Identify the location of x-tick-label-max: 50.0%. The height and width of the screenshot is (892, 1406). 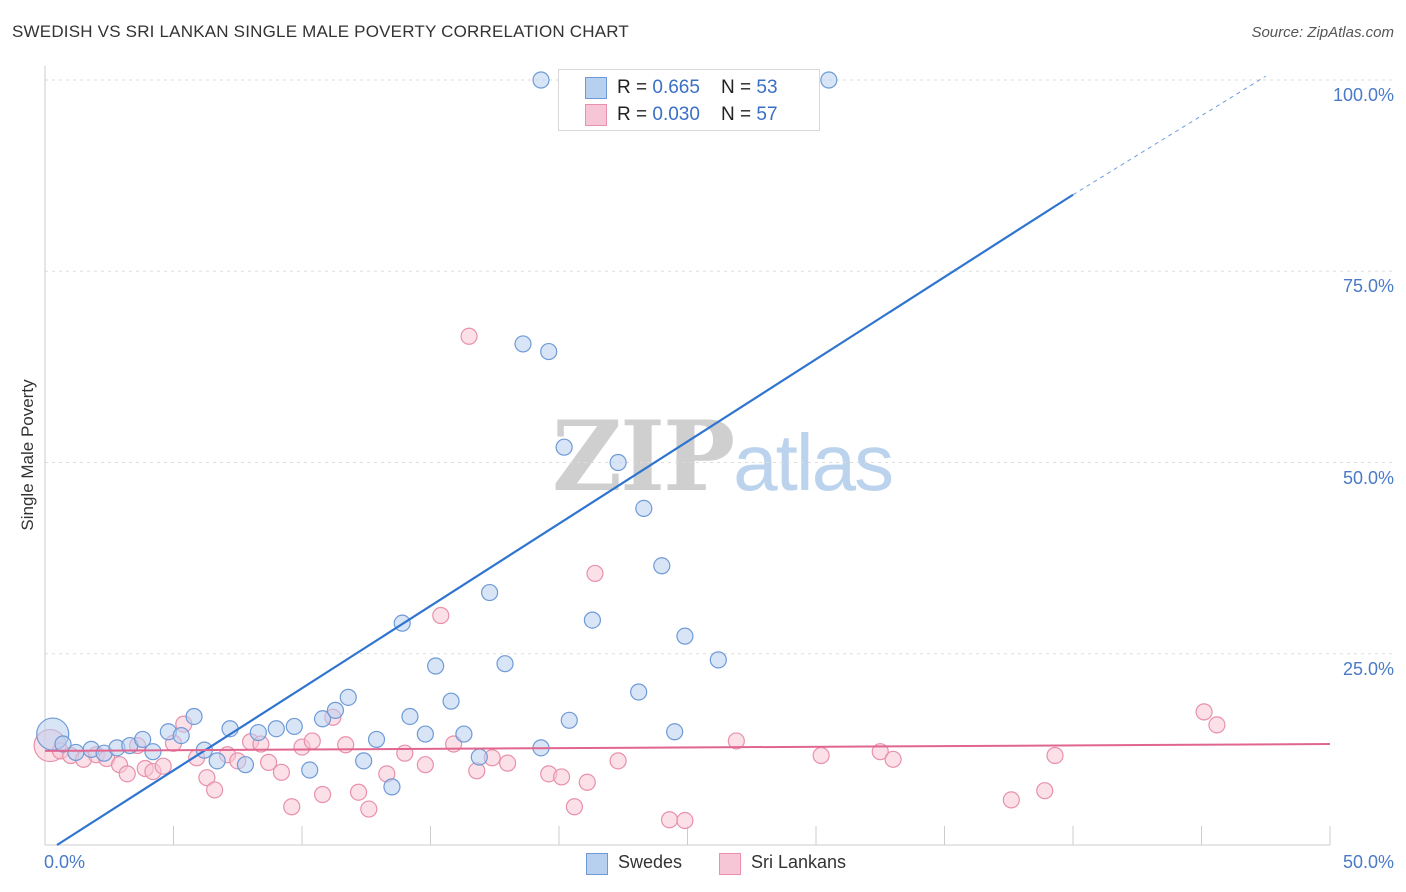
(1368, 862).